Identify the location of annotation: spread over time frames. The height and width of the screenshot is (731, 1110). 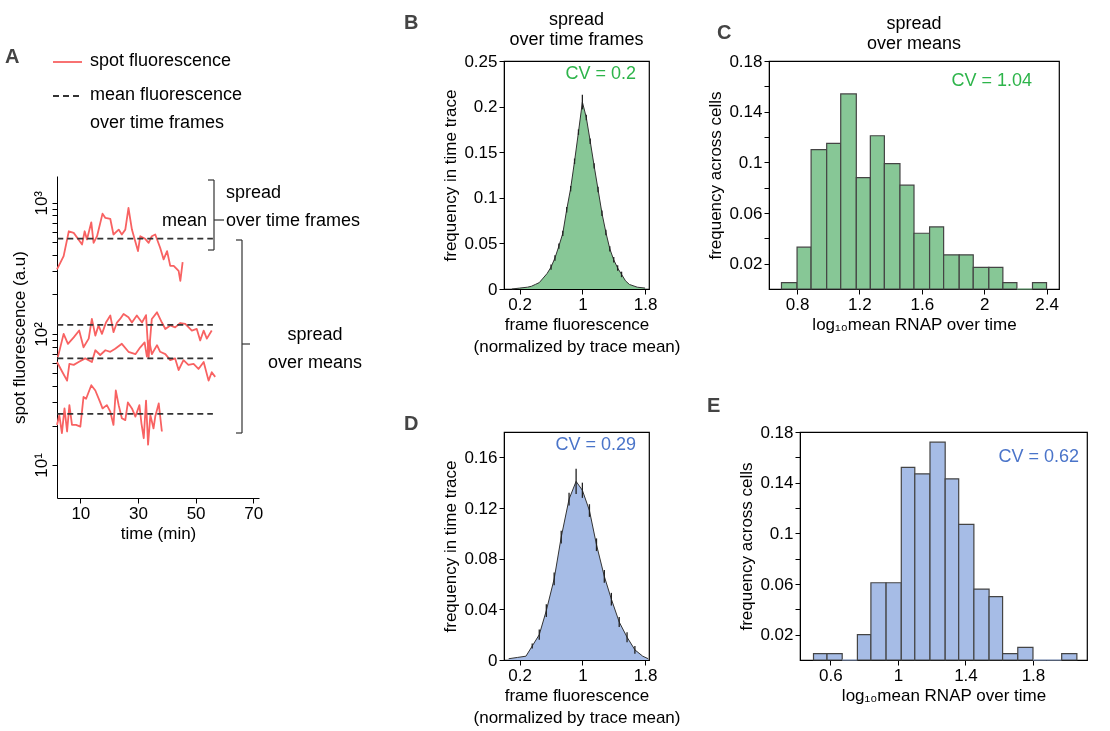
(293, 206).